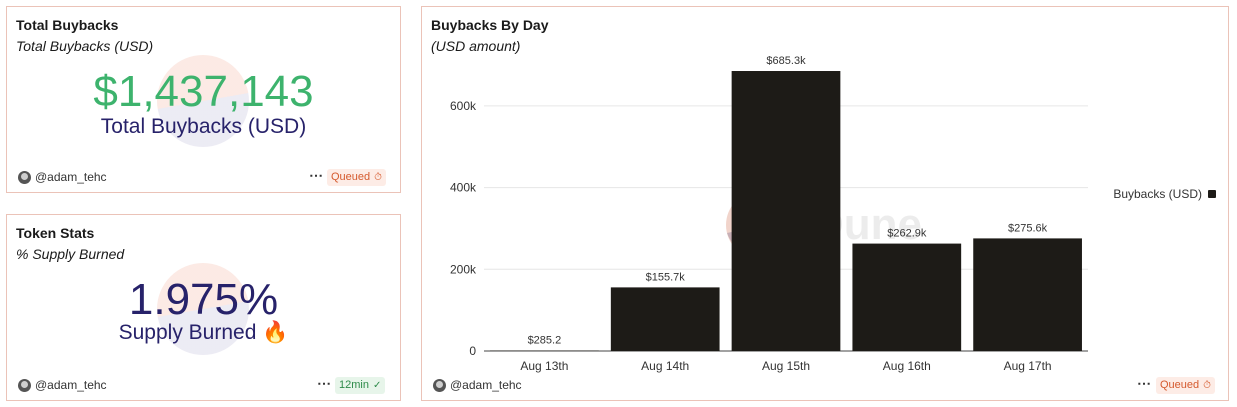  What do you see at coordinates (907, 366) in the screenshot?
I see `x-tick-label: Aug 16th` at bounding box center [907, 366].